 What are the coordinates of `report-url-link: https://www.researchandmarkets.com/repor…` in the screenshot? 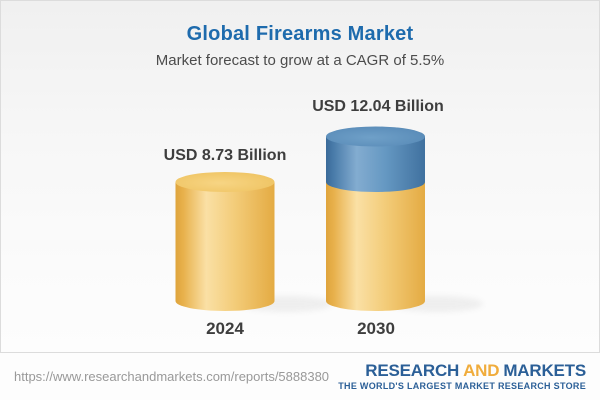 It's located at (172, 376).